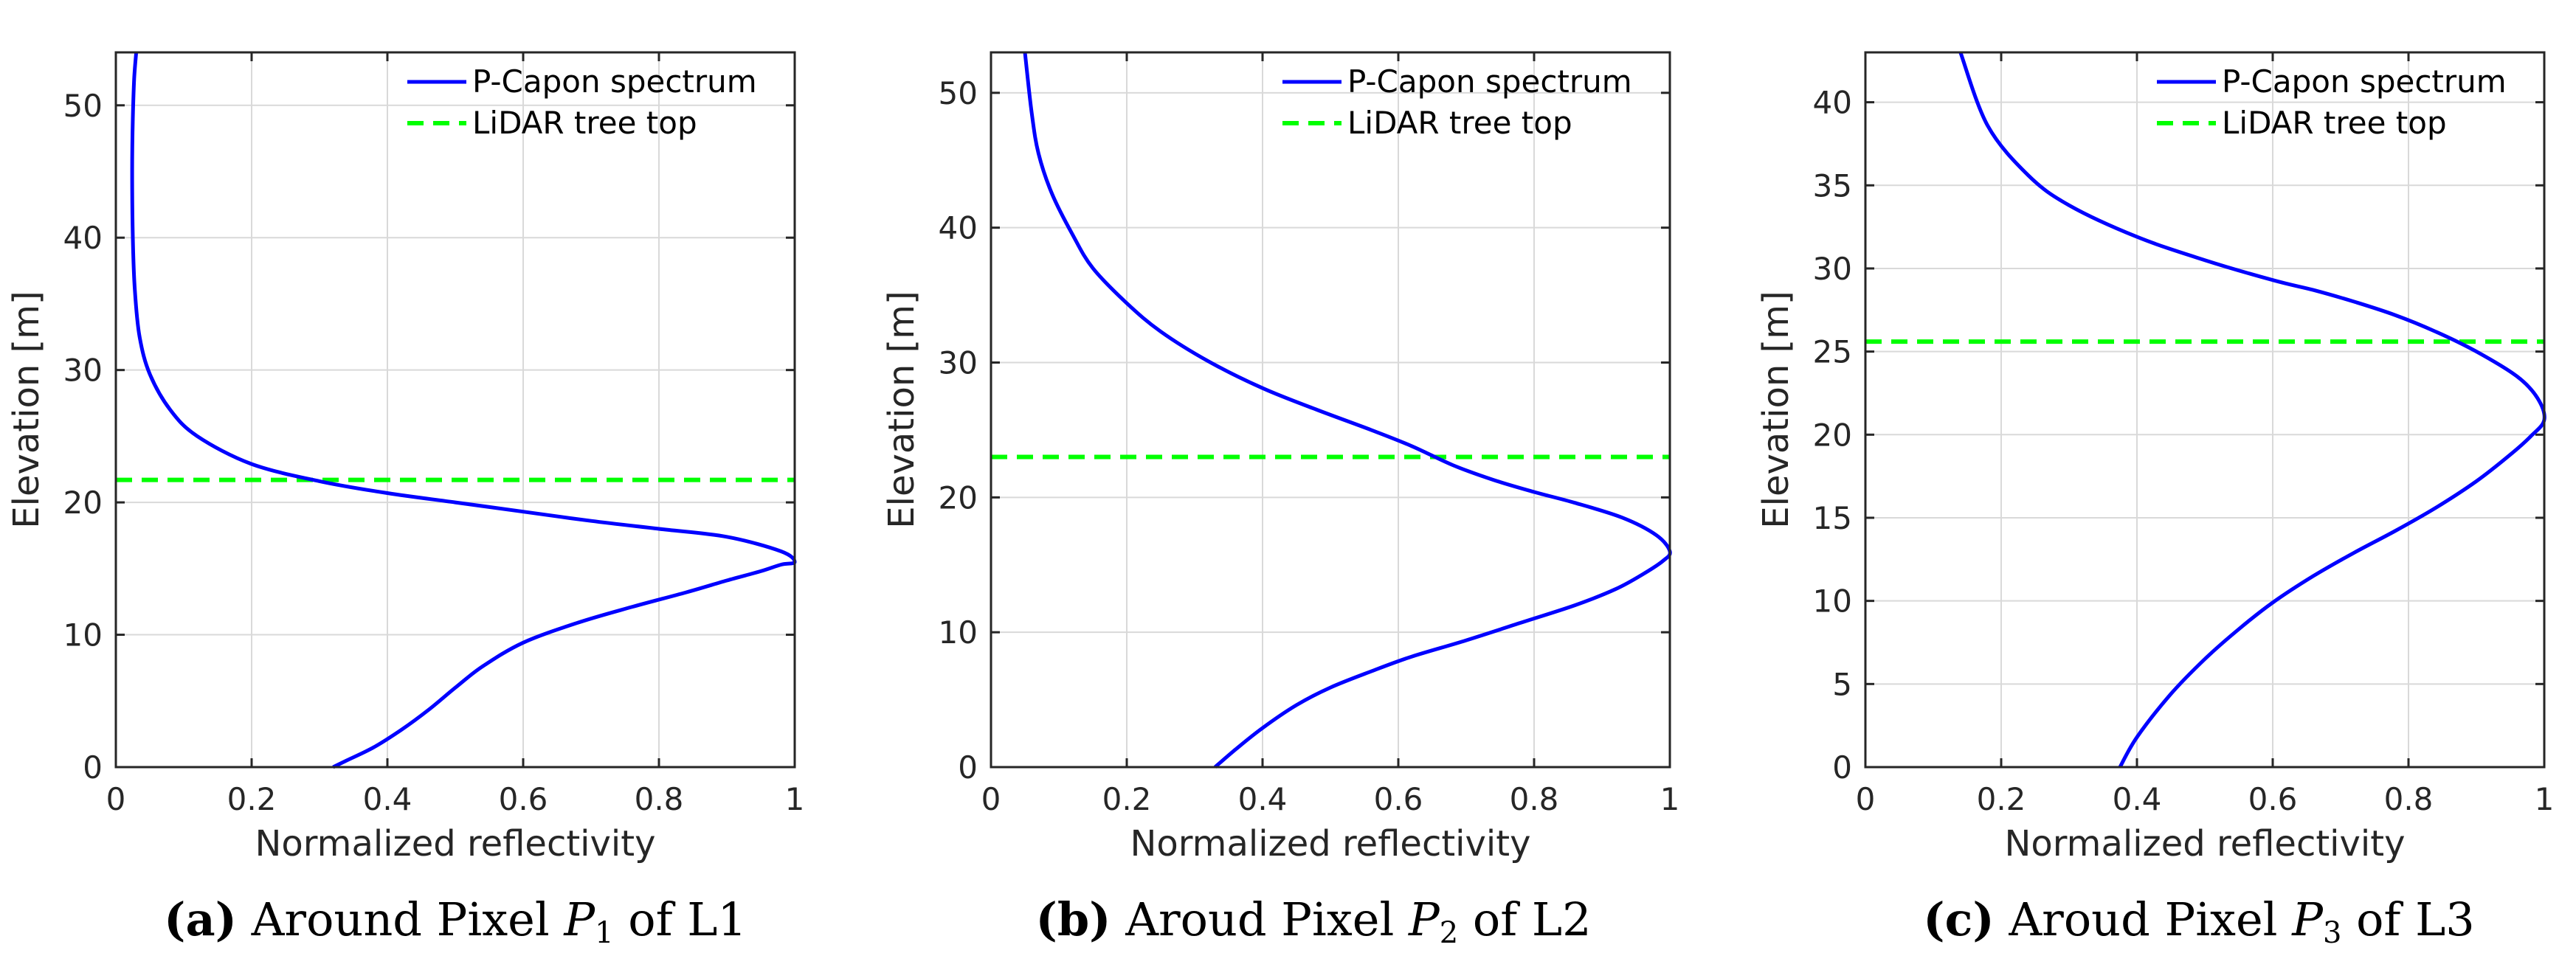  What do you see at coordinates (1449, 933) in the screenshot?
I see `caption-sub: 2` at bounding box center [1449, 933].